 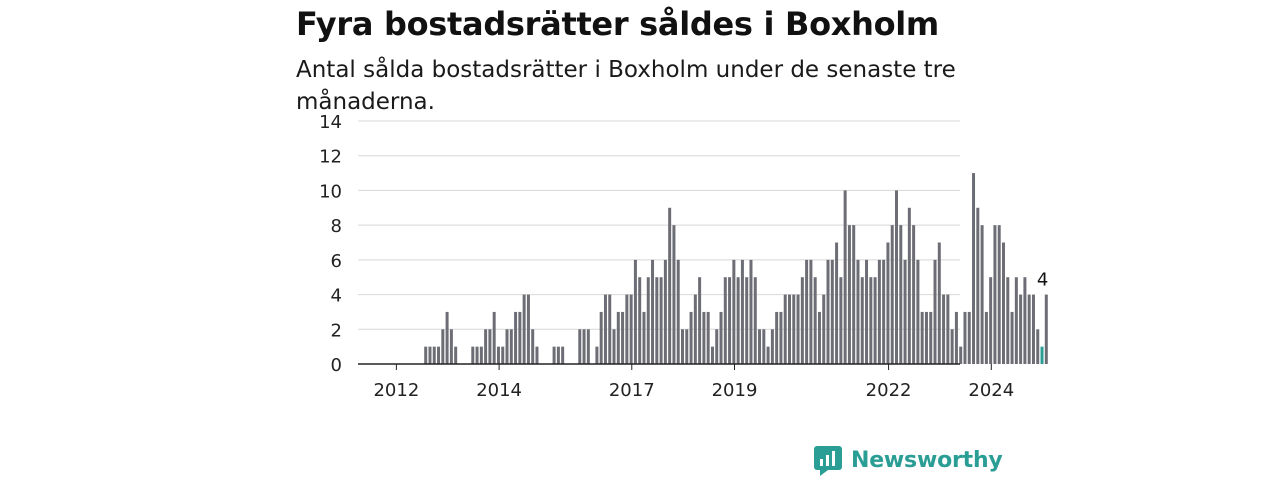 I want to click on chart-title: Fyra bostadsrätter såldes i Boxholm, so click(x=617, y=24).